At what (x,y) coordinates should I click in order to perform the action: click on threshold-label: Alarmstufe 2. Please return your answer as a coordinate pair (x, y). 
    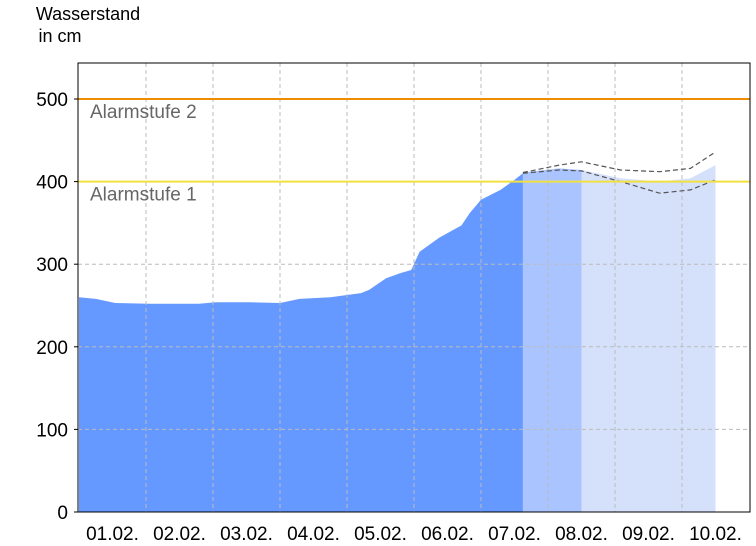
    Looking at the image, I should click on (143, 112).